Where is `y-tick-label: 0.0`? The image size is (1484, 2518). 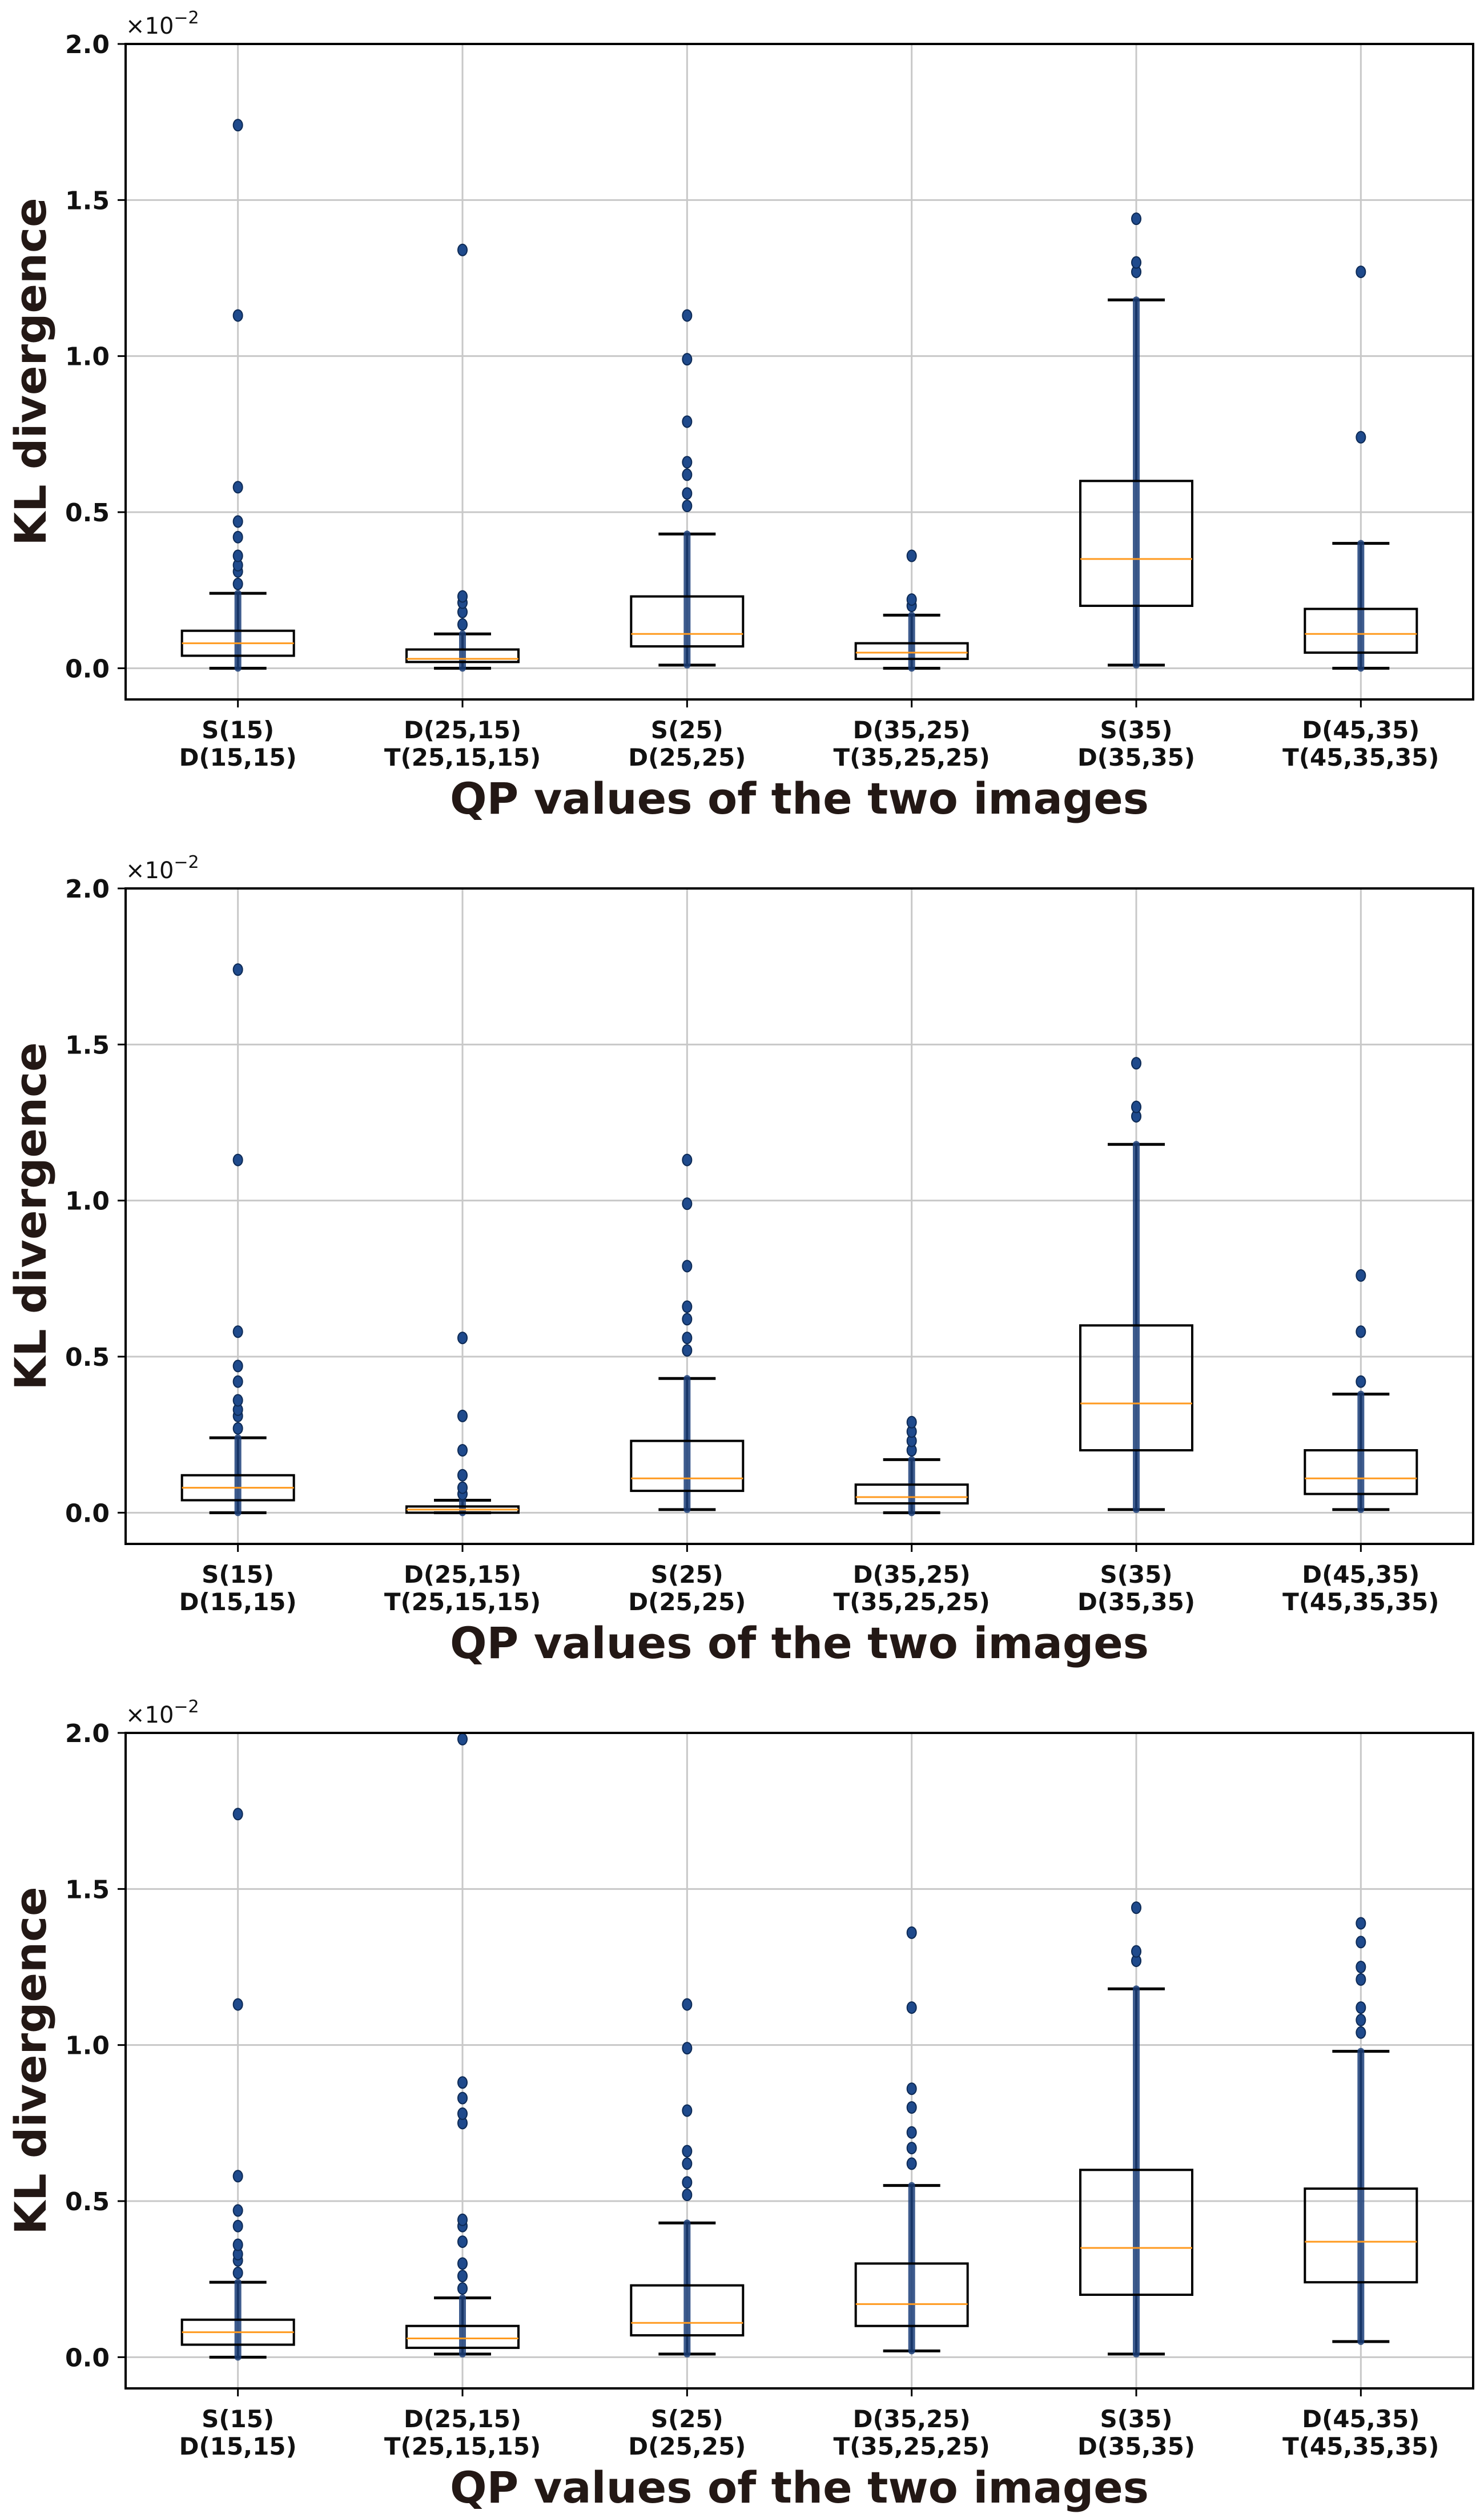 y-tick-label: 0.0 is located at coordinates (88, 2357).